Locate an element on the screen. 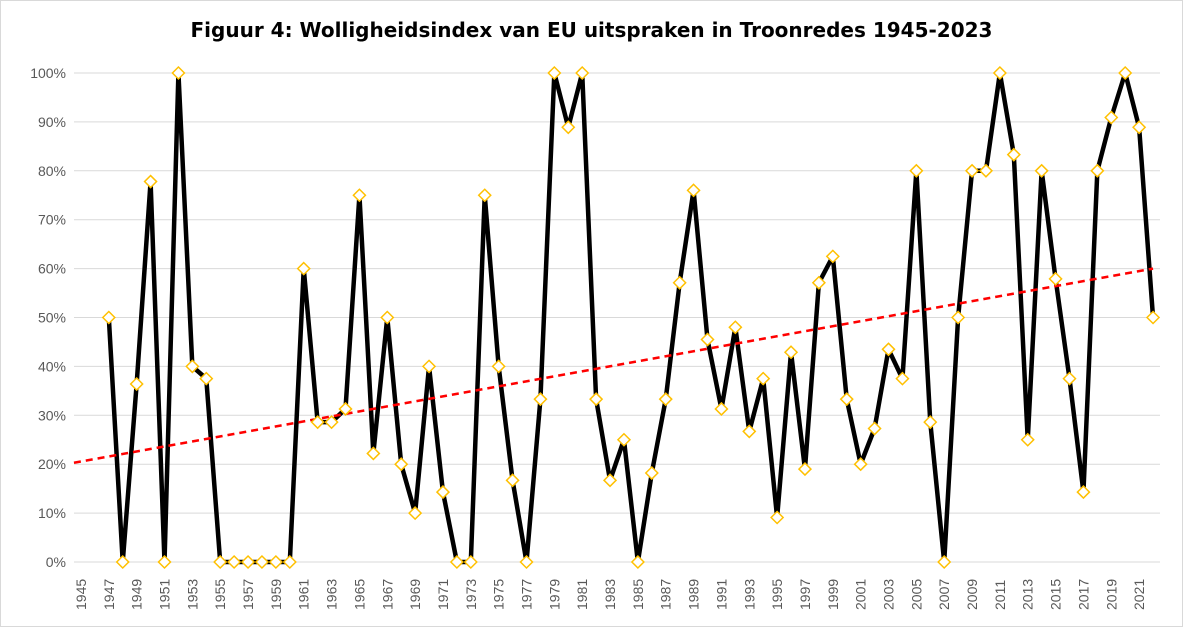  x-tick-label: 1991 is located at coordinates (721, 594).